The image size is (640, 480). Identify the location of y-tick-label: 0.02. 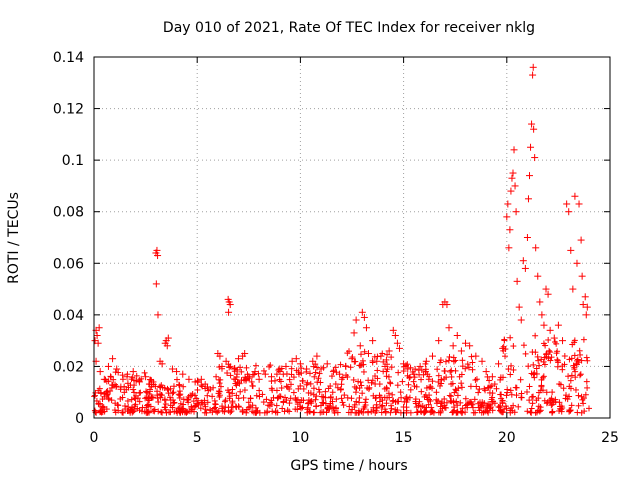
(68, 367).